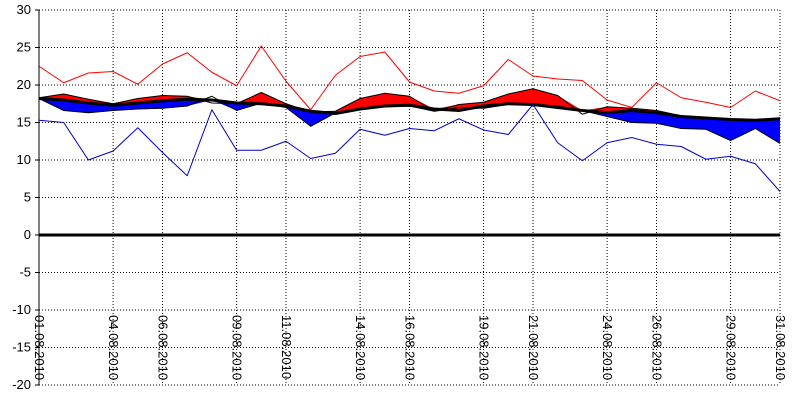 Image resolution: width=800 pixels, height=400 pixels. What do you see at coordinates (657, 347) in the screenshot?
I see `x-tick-label: 26.08.2010` at bounding box center [657, 347].